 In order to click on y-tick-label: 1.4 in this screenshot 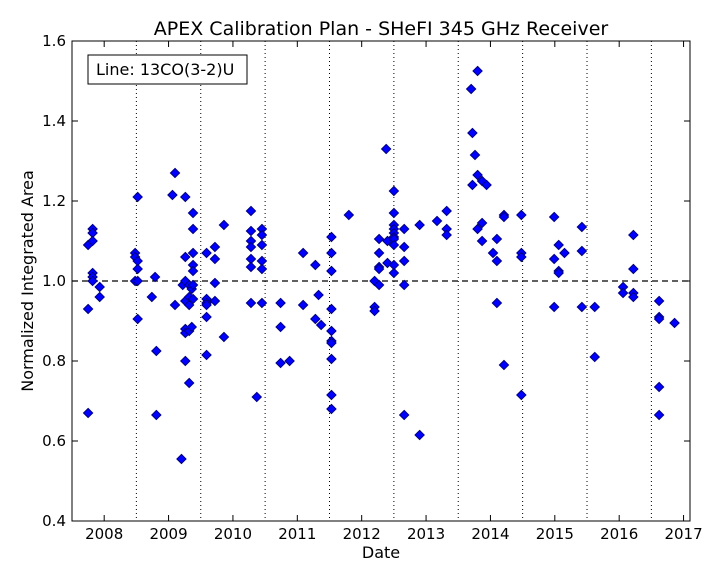, I will do `click(54, 121)`.